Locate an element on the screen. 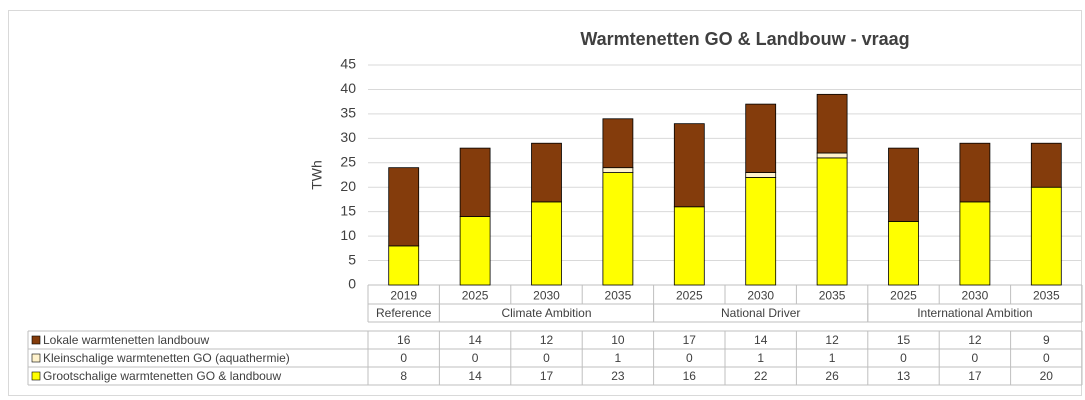 The width and height of the screenshot is (1085, 400). group-label: National Driver is located at coordinates (760, 313).